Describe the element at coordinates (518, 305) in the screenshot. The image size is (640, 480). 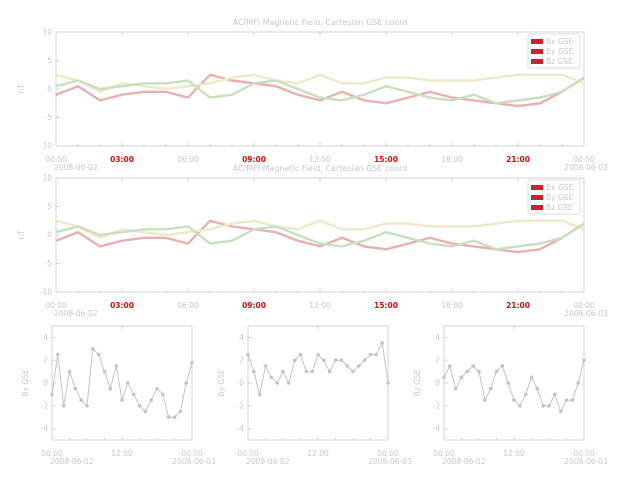
I see `x-tick-label: 21:00` at that location.